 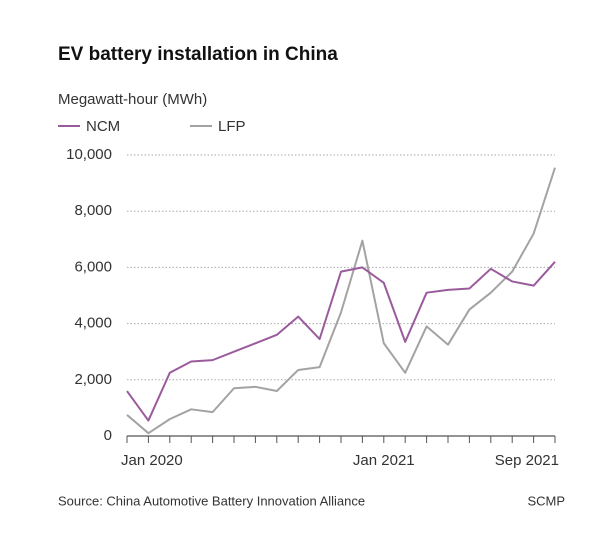 I want to click on y-tick-label: 2,000, so click(x=93, y=379).